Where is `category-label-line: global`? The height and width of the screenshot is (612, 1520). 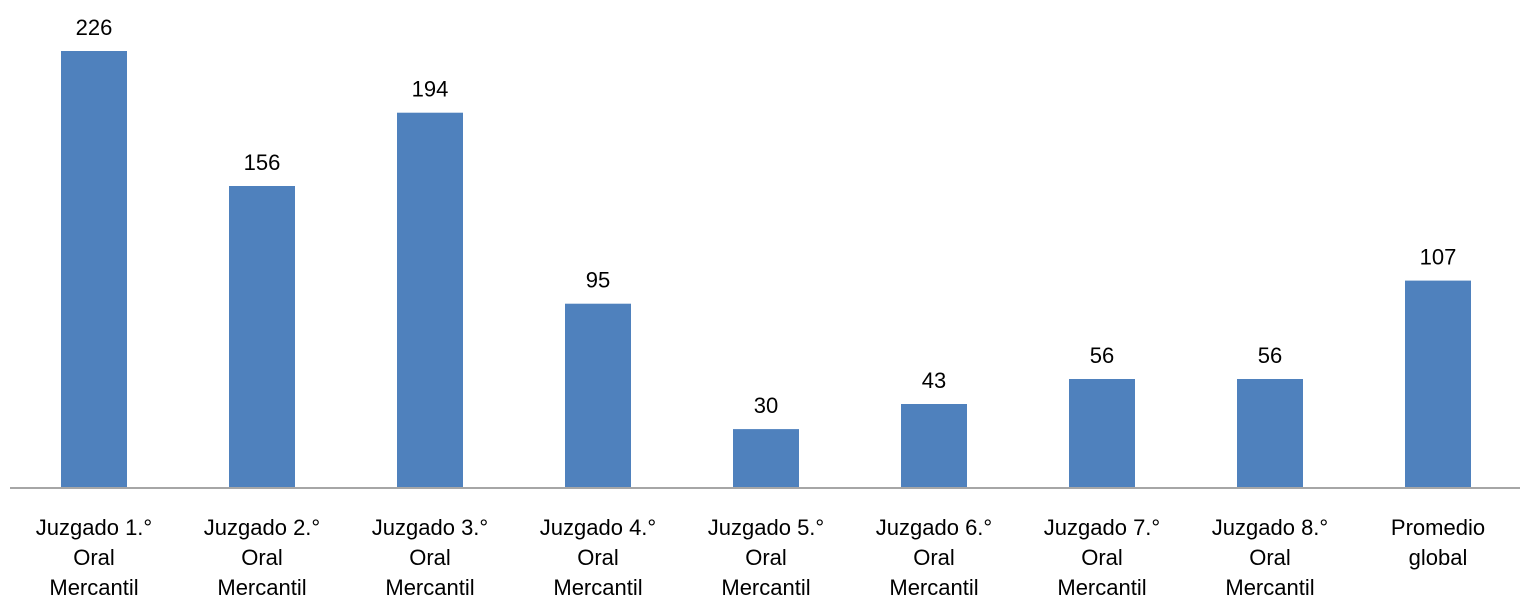 category-label-line: global is located at coordinates (1438, 557).